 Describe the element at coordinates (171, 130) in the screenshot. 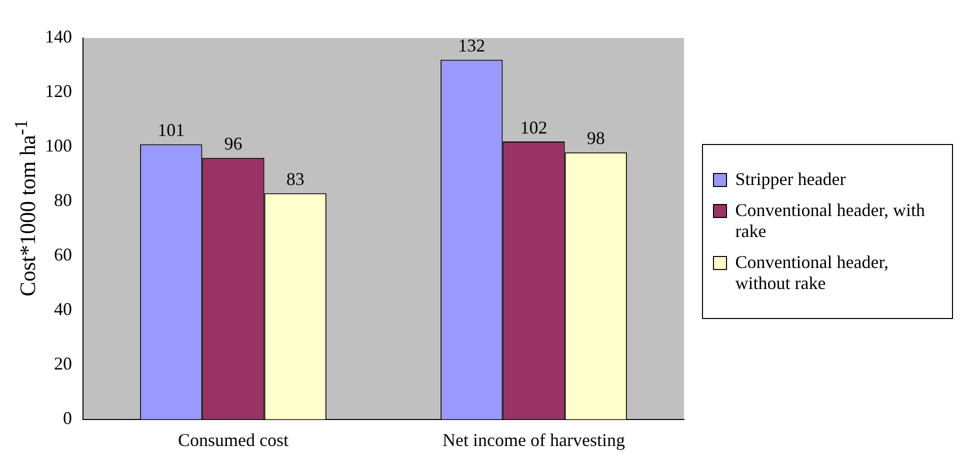

I see `data-label: 101` at that location.